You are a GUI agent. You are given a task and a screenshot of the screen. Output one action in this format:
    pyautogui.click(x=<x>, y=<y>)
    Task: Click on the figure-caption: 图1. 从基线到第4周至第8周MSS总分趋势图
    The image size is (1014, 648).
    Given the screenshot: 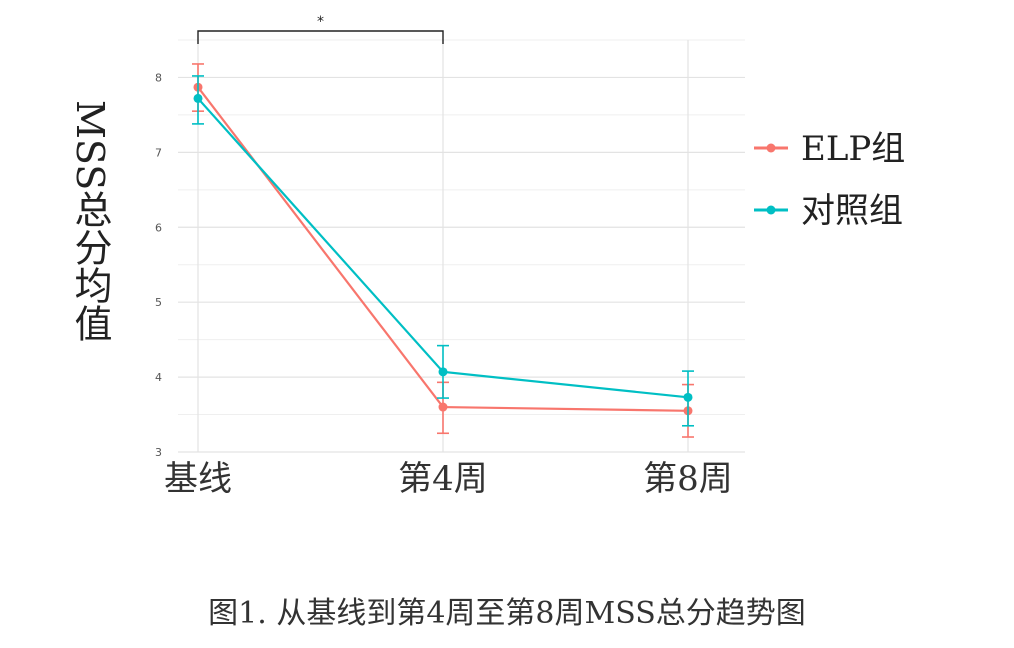 What is the action you would take?
    pyautogui.click(x=507, y=613)
    